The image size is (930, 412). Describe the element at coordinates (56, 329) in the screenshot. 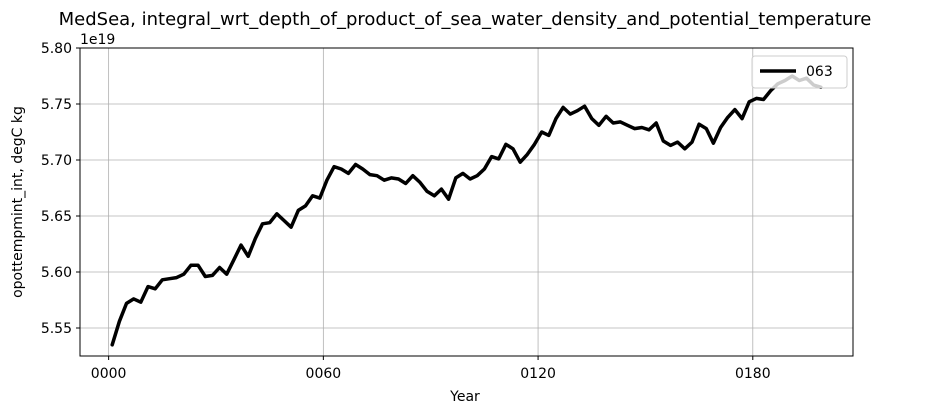

I see `y-tick-label: 5.55` at that location.